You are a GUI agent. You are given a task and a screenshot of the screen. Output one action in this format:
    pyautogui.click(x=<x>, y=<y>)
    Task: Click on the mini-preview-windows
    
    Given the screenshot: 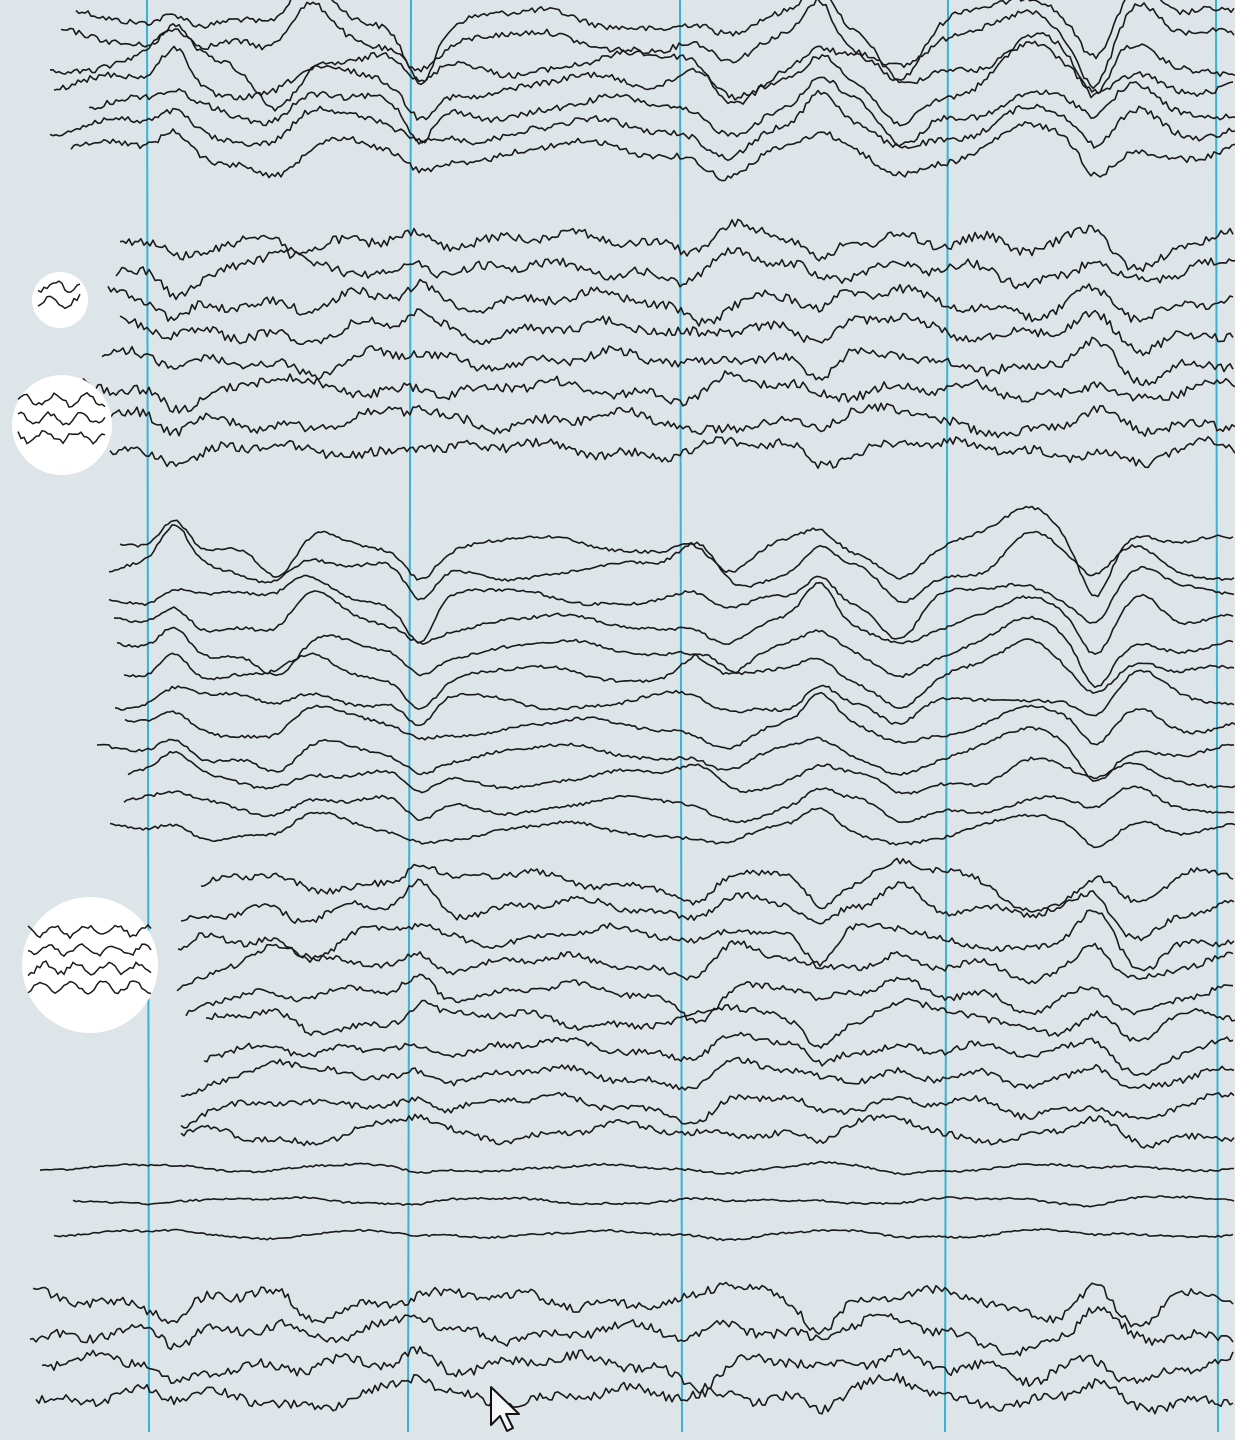 What is the action you would take?
    pyautogui.click(x=85, y=652)
    